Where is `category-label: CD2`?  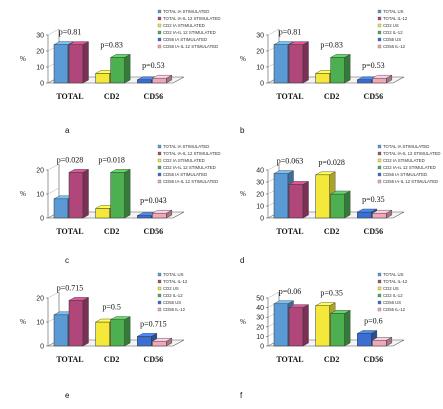
category-label: CD2 is located at coordinates (332, 96).